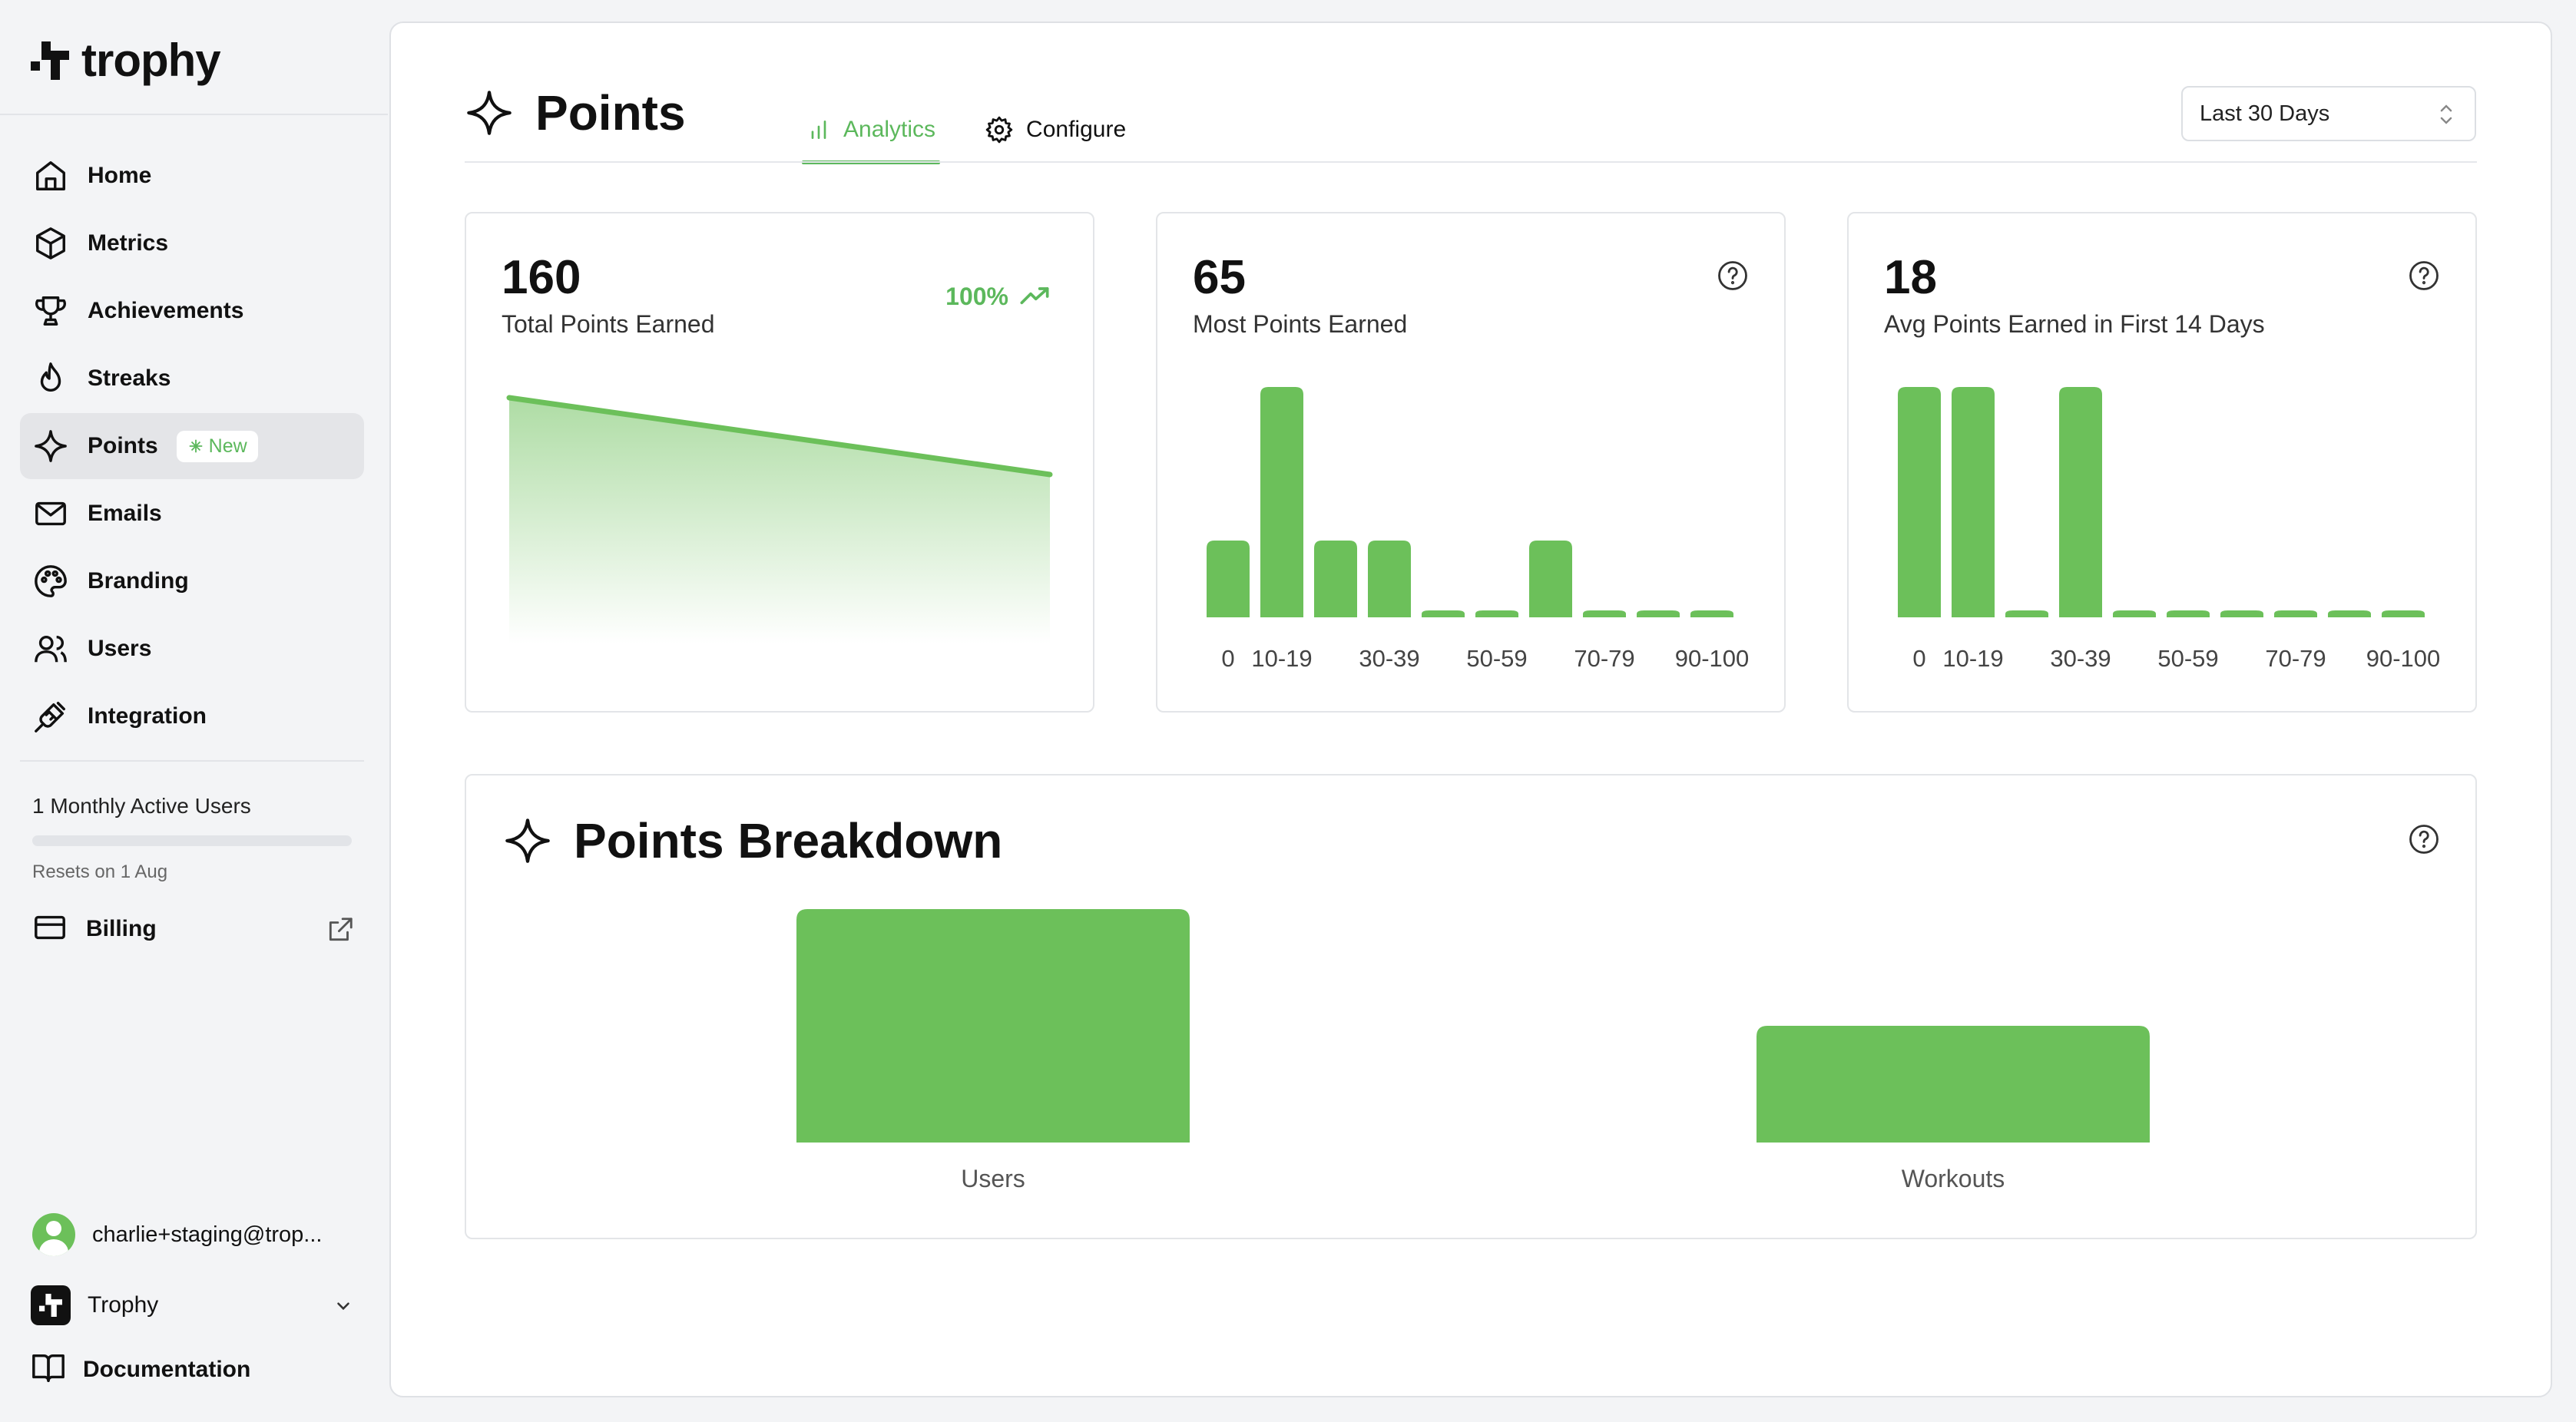 This screenshot has width=2576, height=1422. What do you see at coordinates (340, 931) in the screenshot?
I see `external-link-icon` at bounding box center [340, 931].